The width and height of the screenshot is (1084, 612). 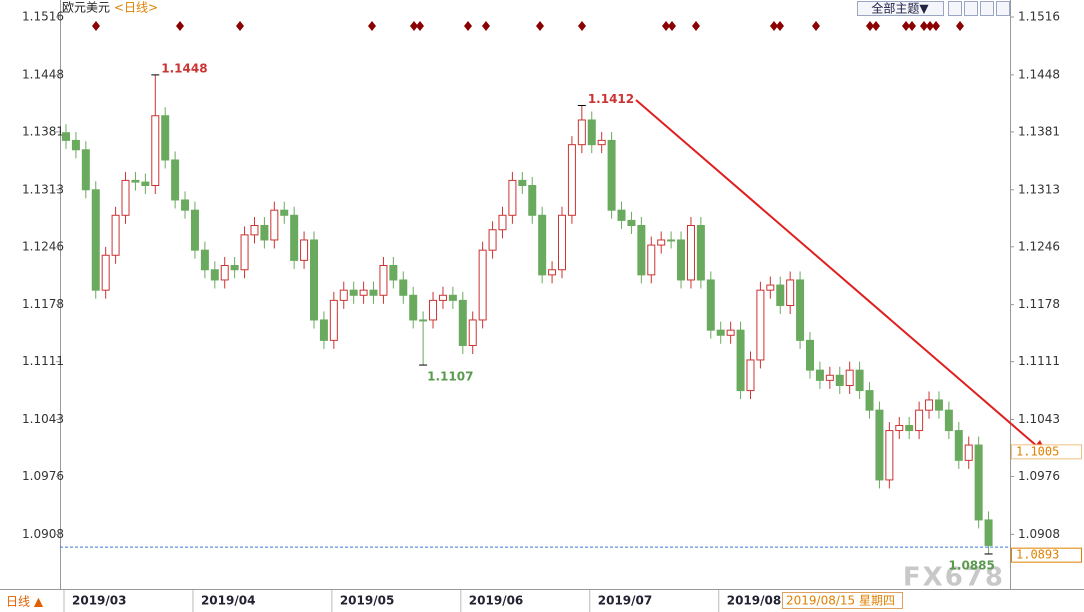 What do you see at coordinates (43, 131) in the screenshot?
I see `y-tick-label: 1.1381` at bounding box center [43, 131].